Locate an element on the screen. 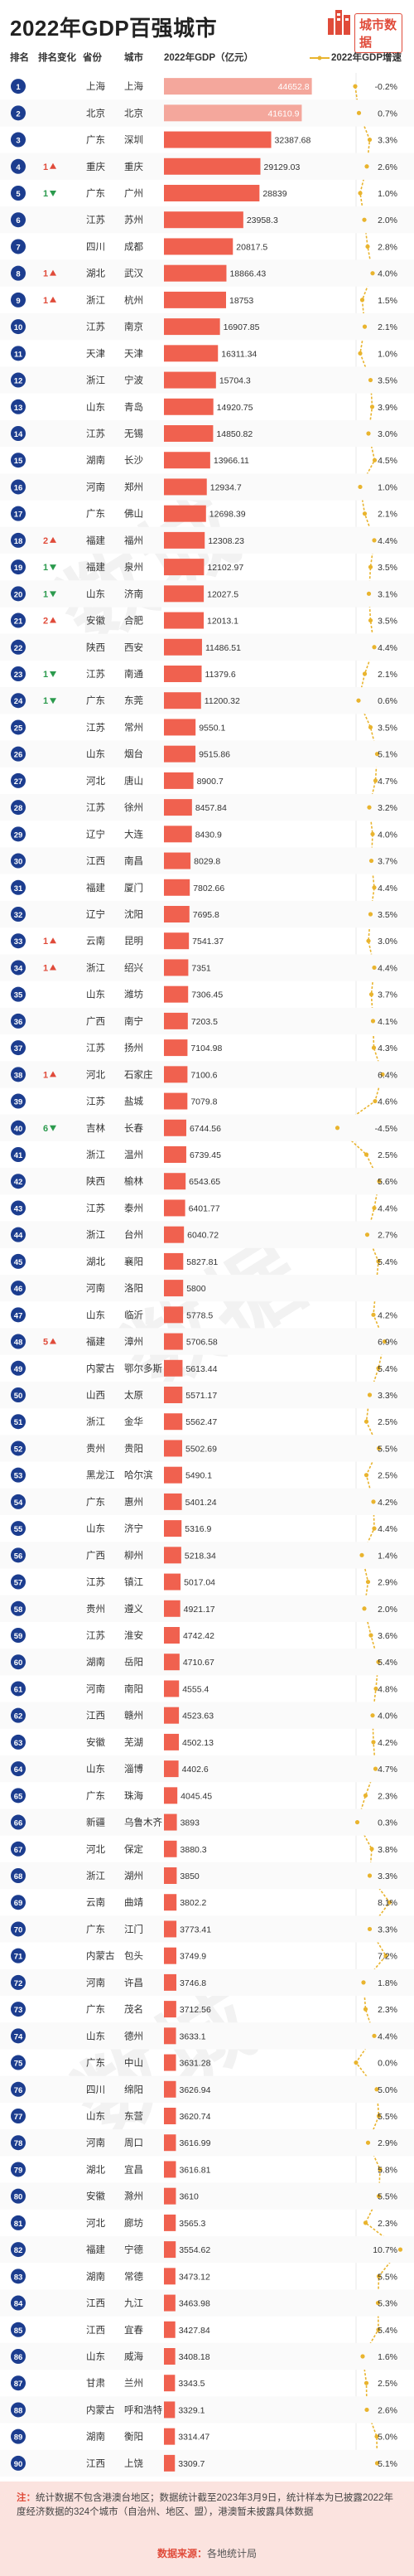 This screenshot has height=2576, width=414. city-label: 襄阳 is located at coordinates (133, 1261).